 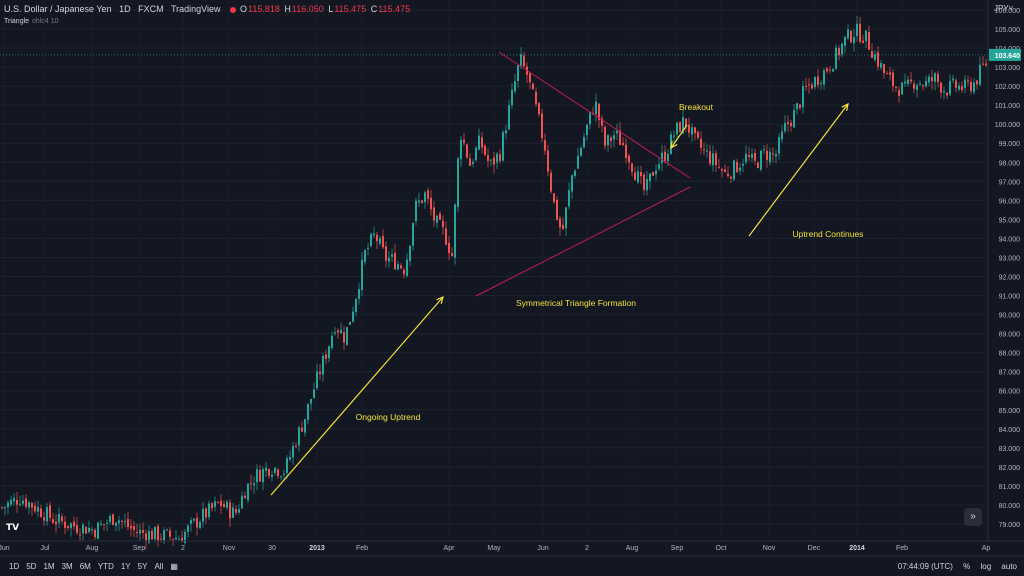 What do you see at coordinates (1010, 220) in the screenshot?
I see `price-tick-label: 95.000` at bounding box center [1010, 220].